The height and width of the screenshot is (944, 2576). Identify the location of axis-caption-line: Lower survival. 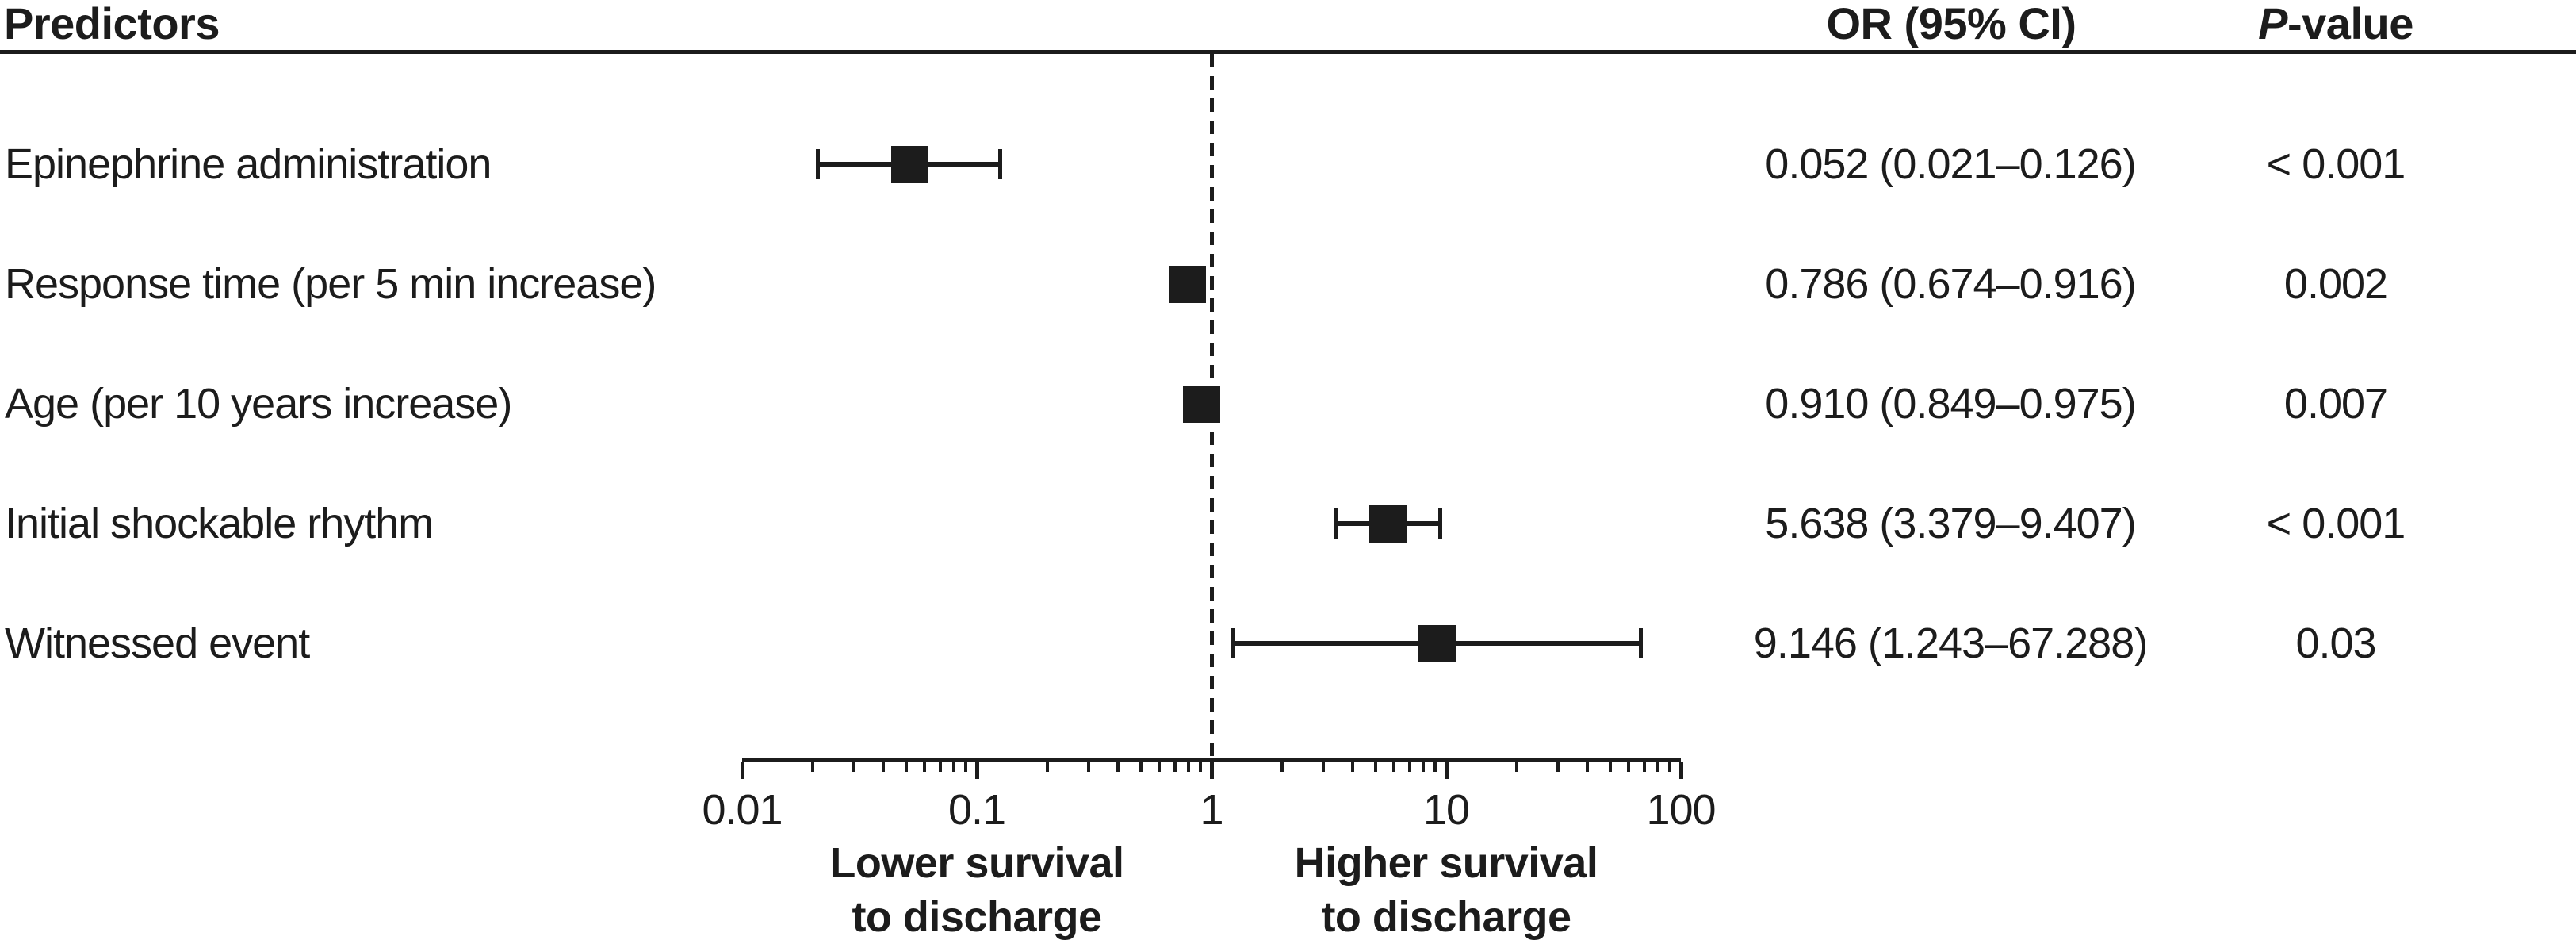
(976, 863).